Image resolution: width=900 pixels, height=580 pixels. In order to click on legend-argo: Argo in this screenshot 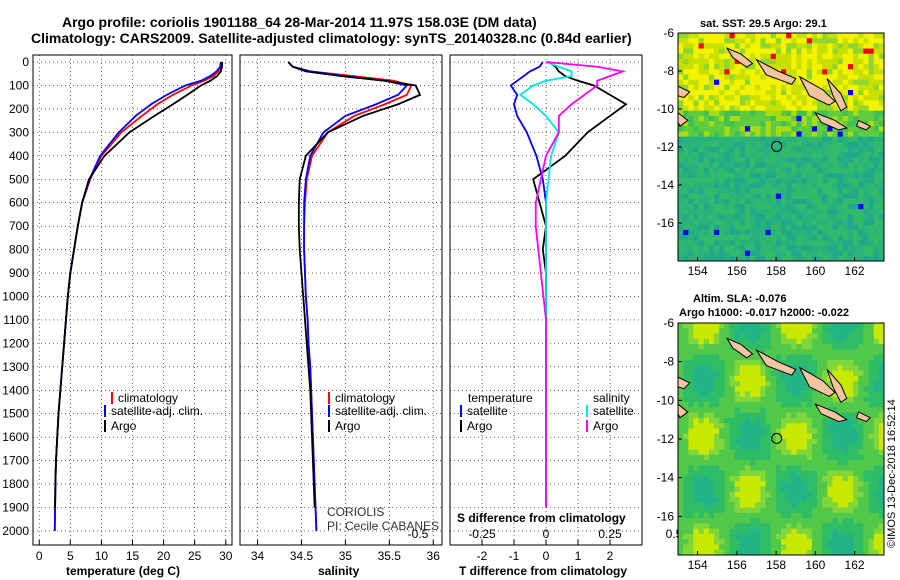, I will do `click(124, 426)`.